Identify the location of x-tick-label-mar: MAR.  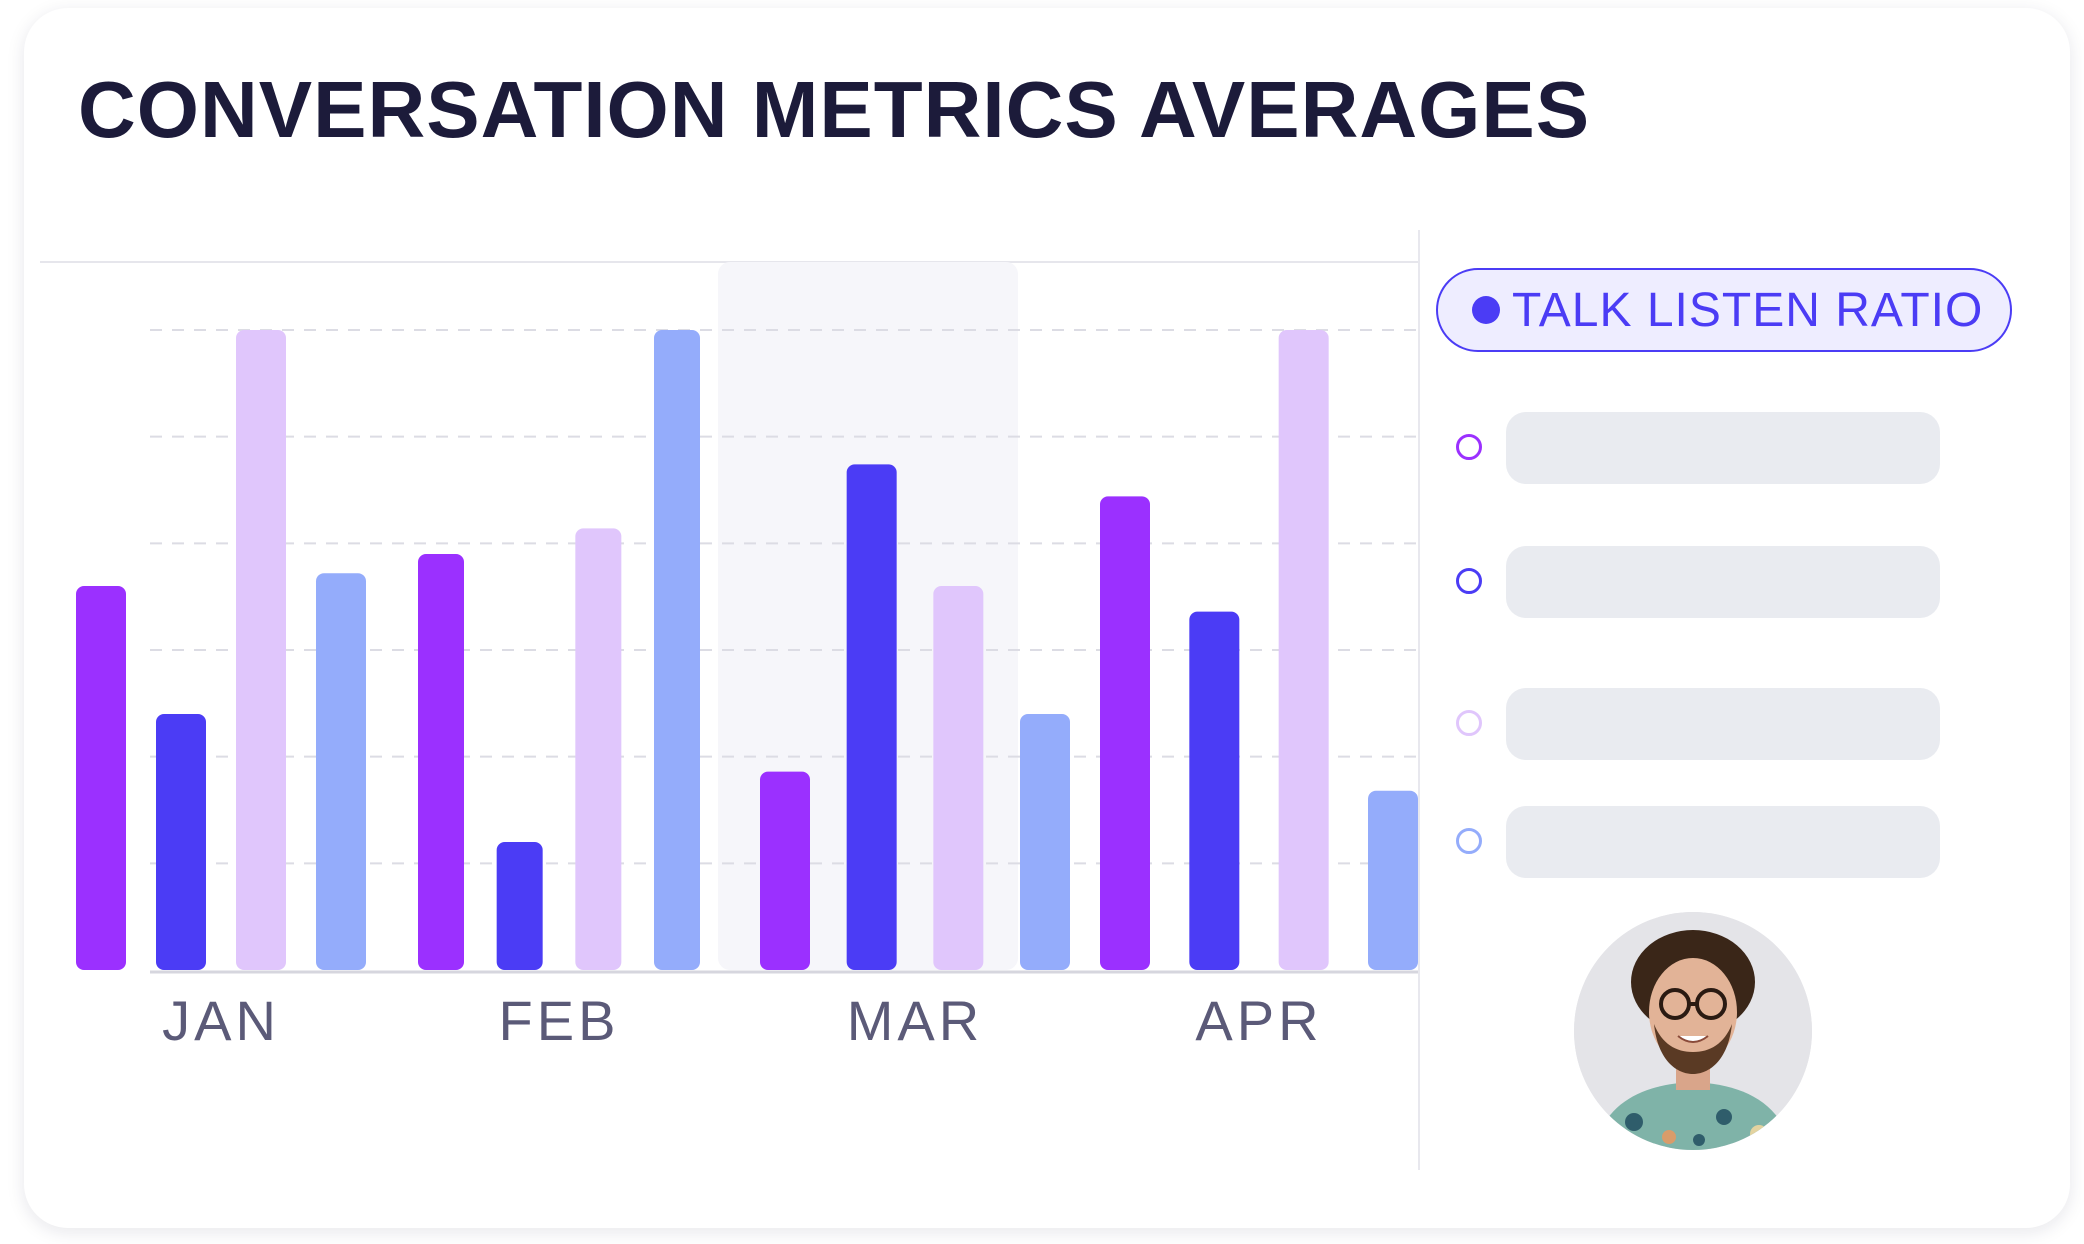
(915, 1020).